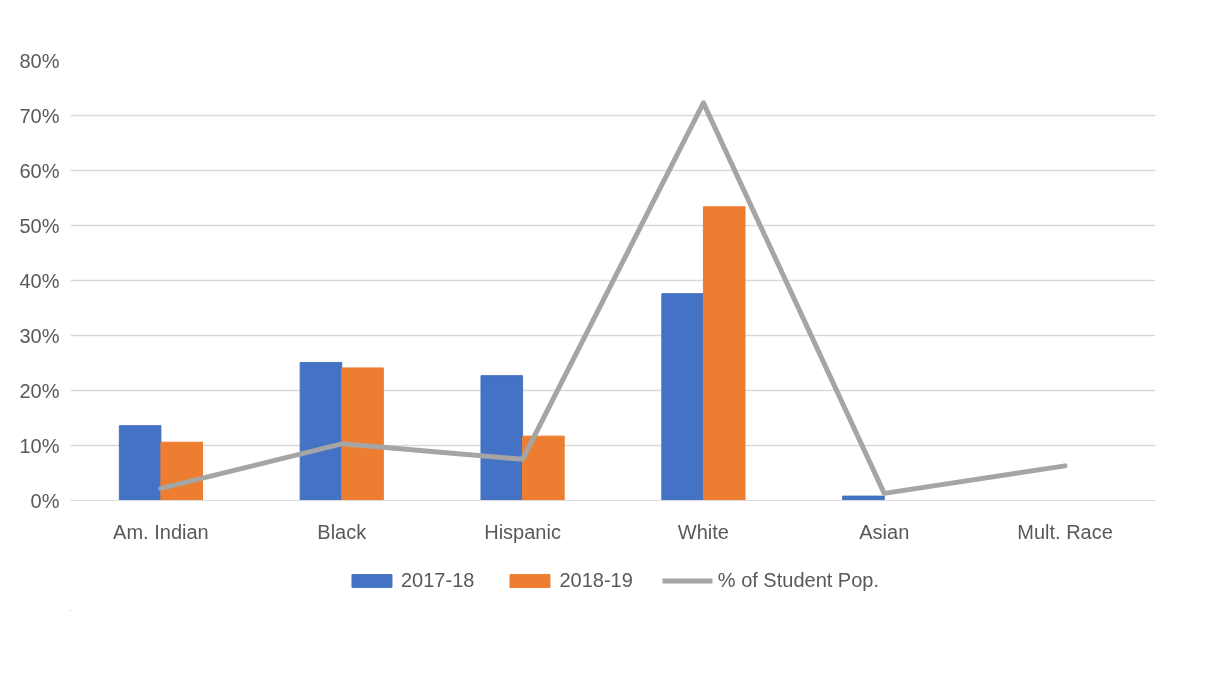  Describe the element at coordinates (522, 531) in the screenshot. I see `x-tick-label: Hispanic` at that location.